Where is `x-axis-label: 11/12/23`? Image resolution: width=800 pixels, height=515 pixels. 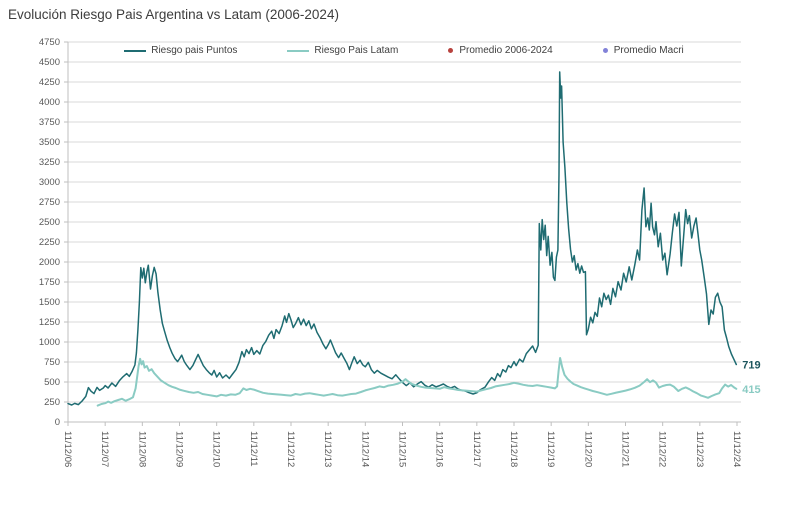
x-axis-label: 11/12/23 is located at coordinates (699, 449).